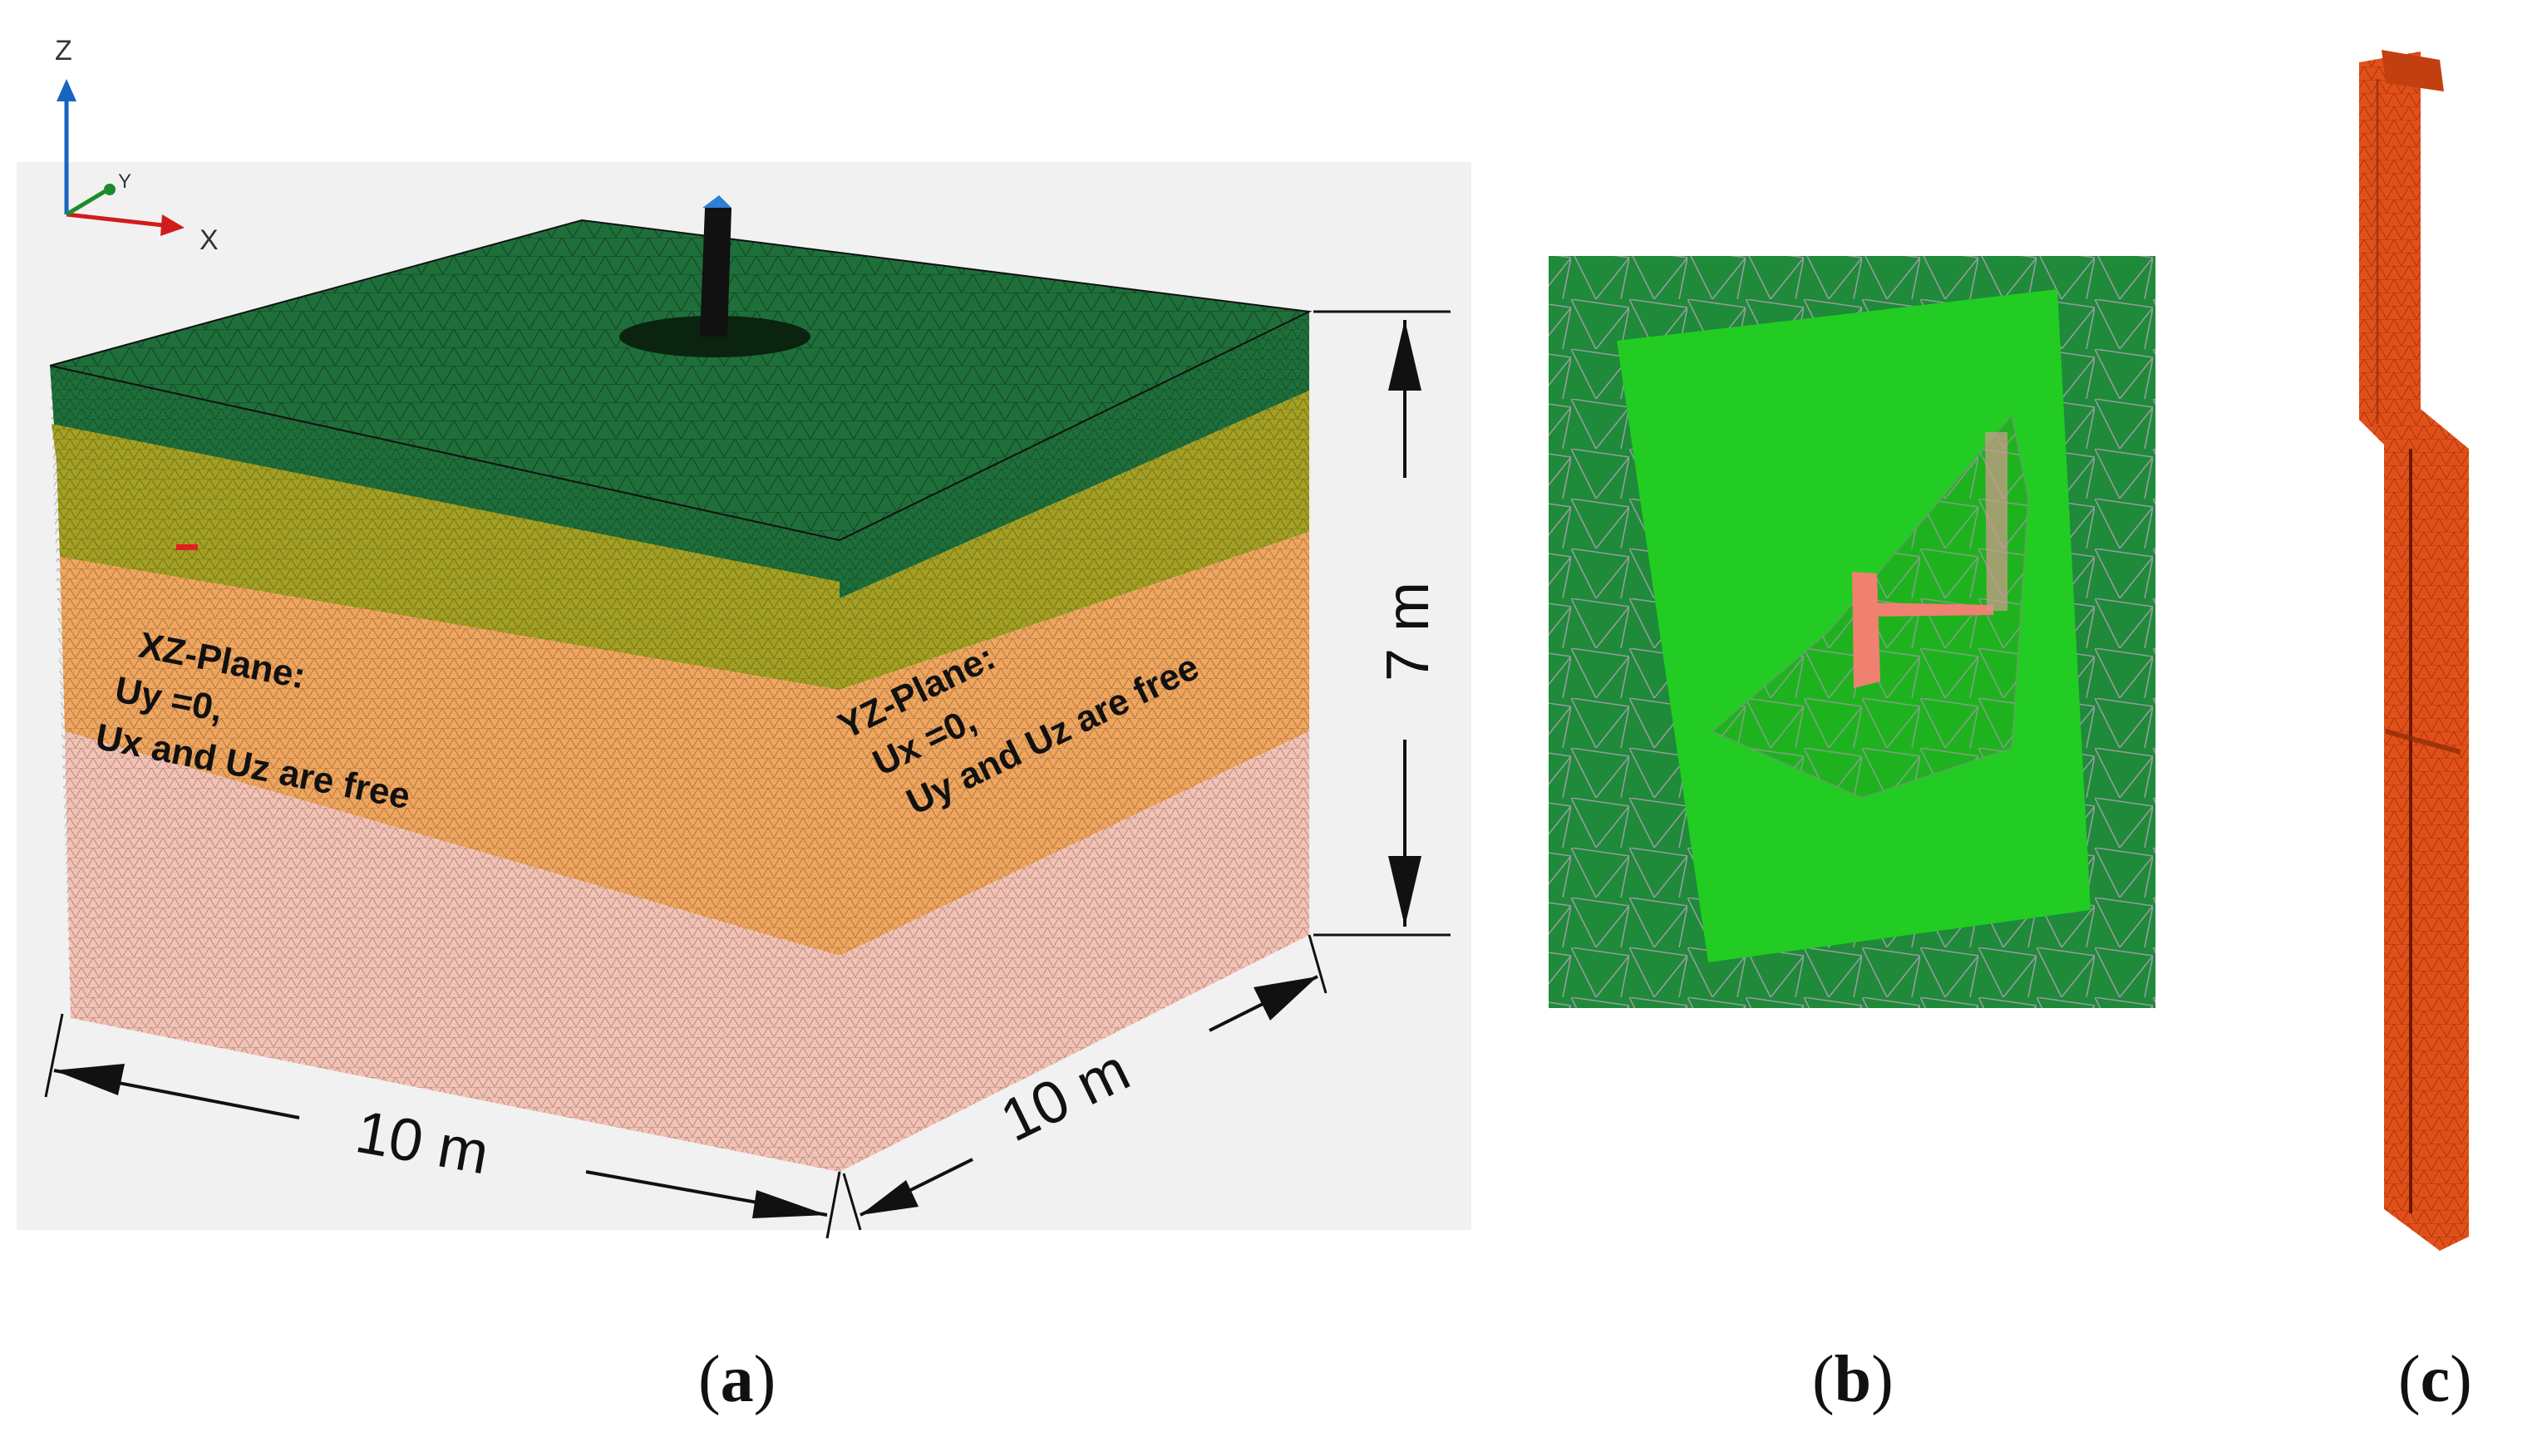 The width and height of the screenshot is (2537, 1456). What do you see at coordinates (137, 145) in the screenshot?
I see `axis-triad: Z Y X` at bounding box center [137, 145].